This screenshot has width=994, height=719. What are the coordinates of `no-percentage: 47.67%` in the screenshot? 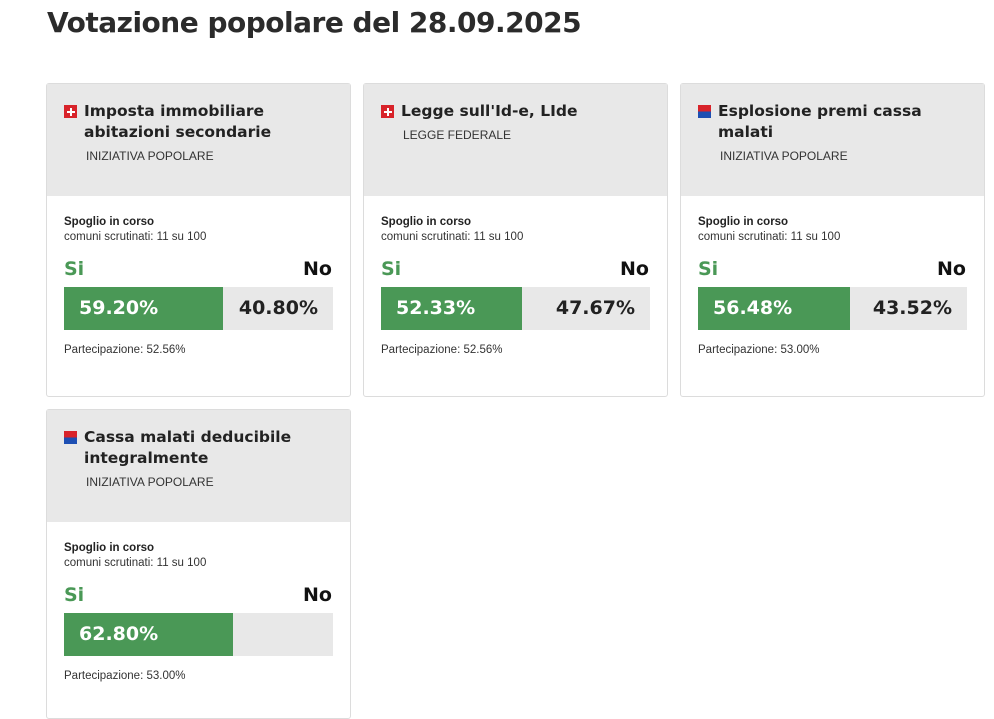 It's located at (595, 308).